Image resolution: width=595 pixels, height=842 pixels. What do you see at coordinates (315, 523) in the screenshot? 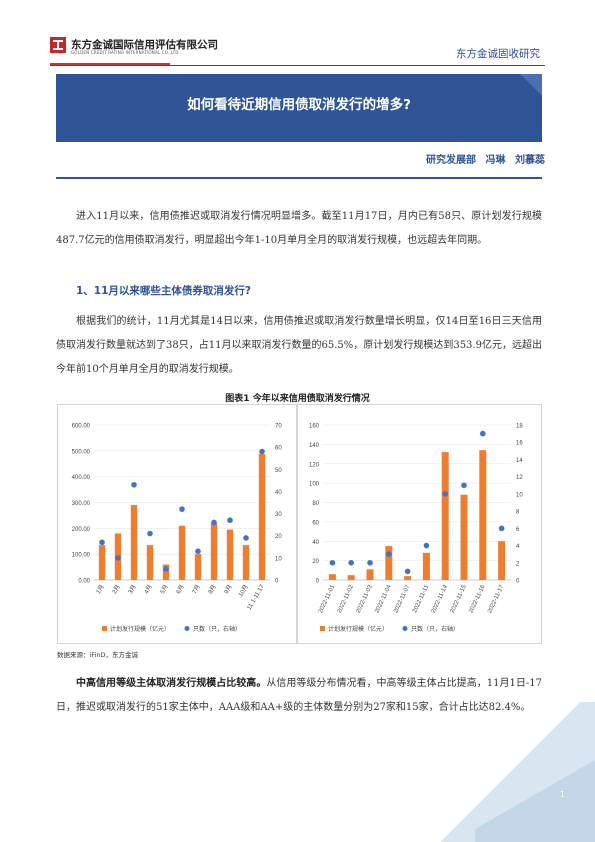
I see `y-left-tick-label: 60` at bounding box center [315, 523].